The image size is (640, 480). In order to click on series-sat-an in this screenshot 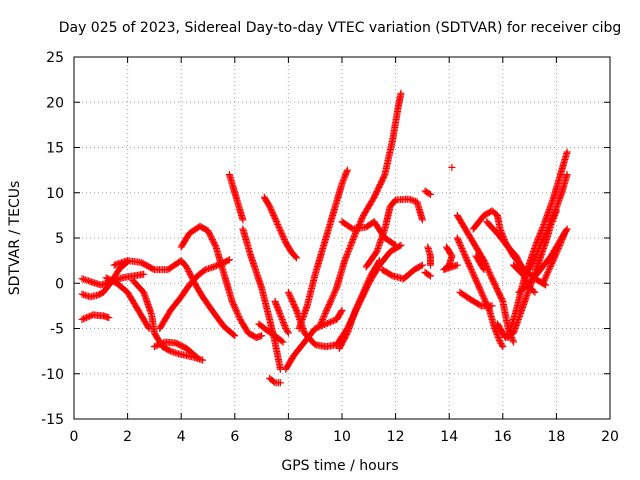, I will do `click(553, 258)`.